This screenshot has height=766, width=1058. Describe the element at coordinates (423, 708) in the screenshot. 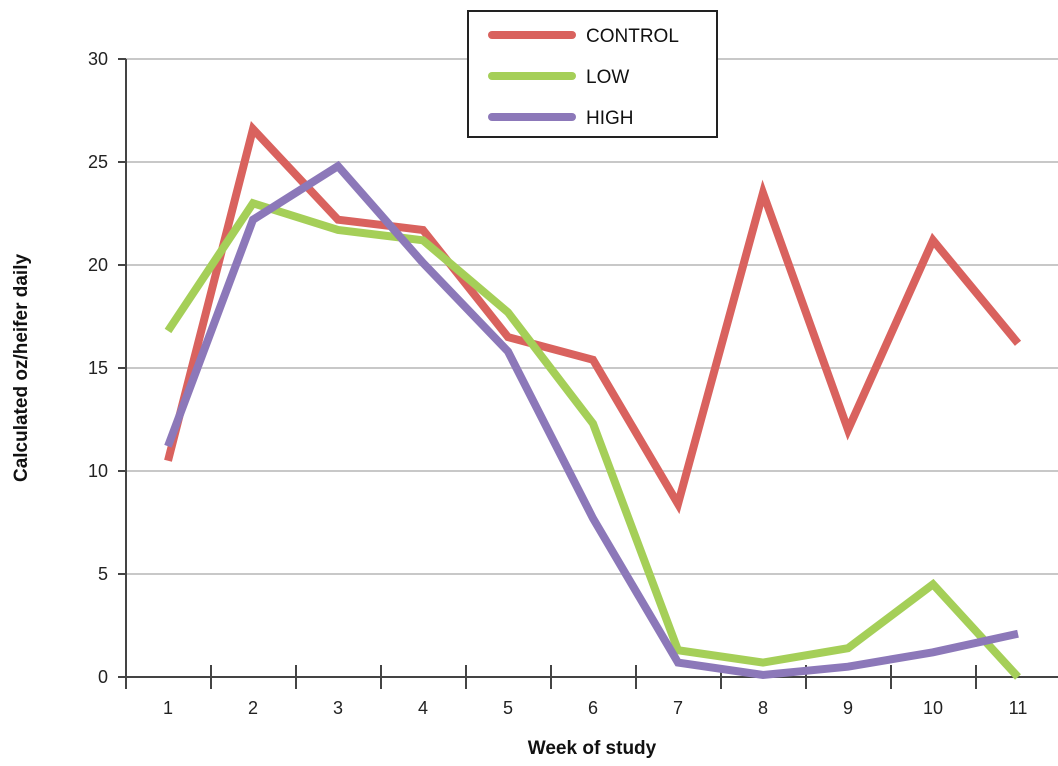

I see `x-tick-label: 4` at that location.